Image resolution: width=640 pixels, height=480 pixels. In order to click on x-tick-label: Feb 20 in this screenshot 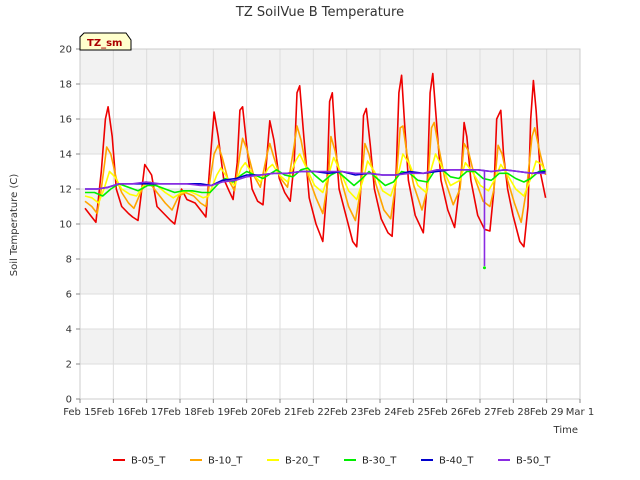, I will do `click(247, 412)`.